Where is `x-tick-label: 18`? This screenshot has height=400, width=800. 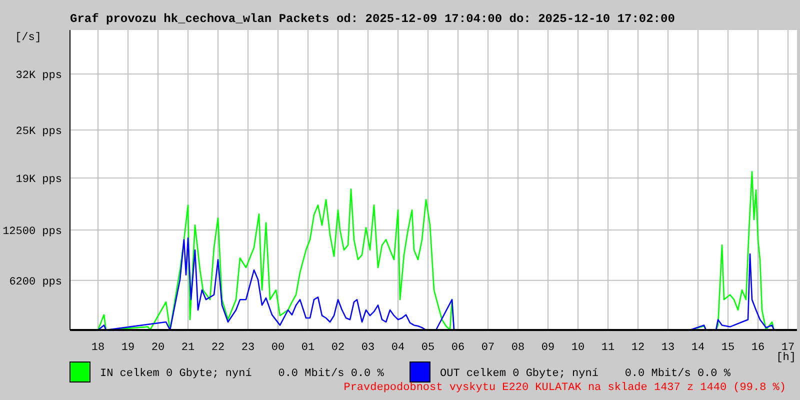
x-tick-label: 18 is located at coordinates (98, 348).